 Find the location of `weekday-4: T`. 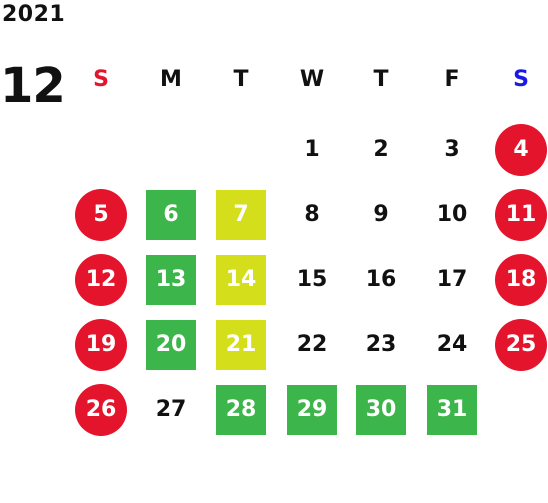

weekday-4: T is located at coordinates (381, 79).